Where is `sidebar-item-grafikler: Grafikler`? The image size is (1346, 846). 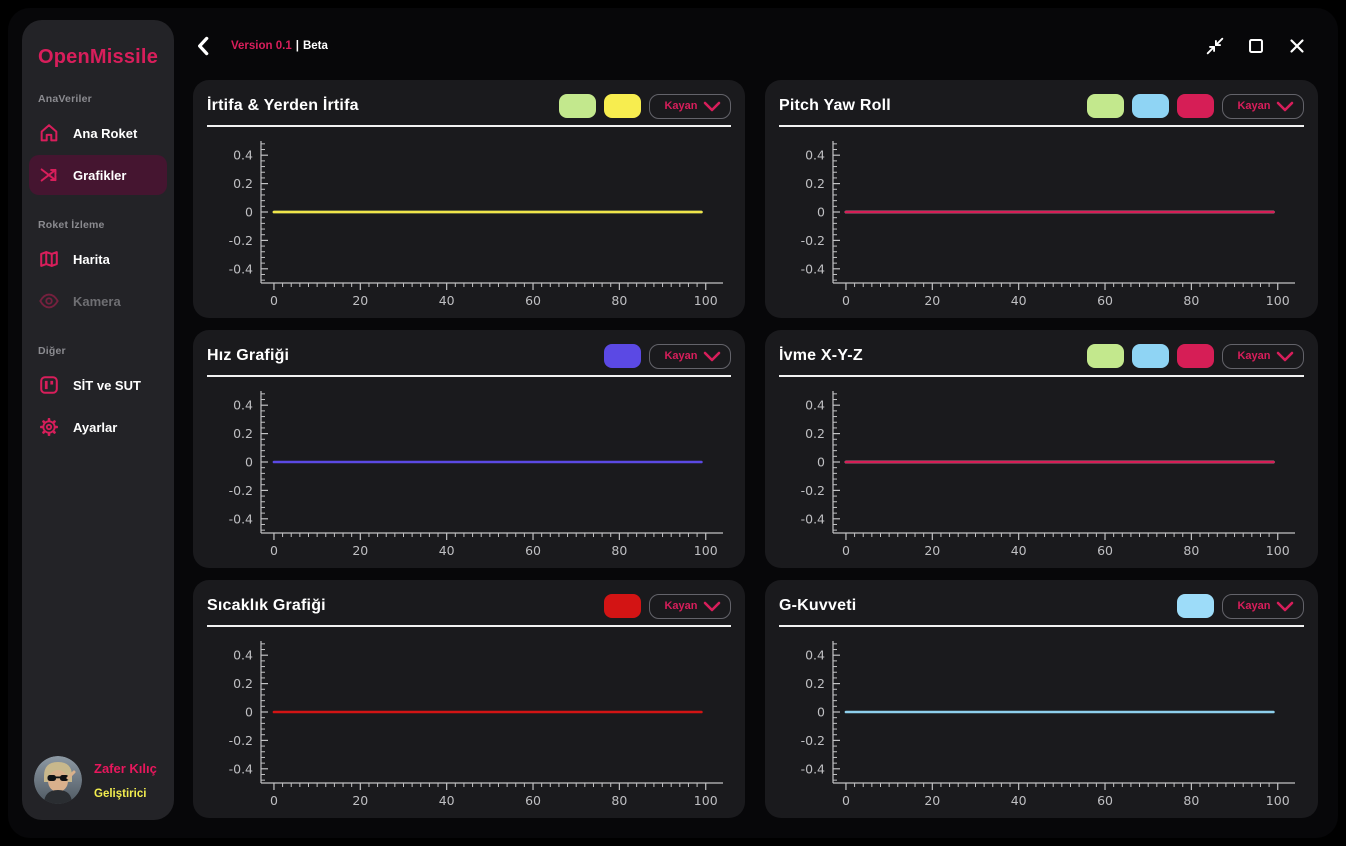
sidebar-item-grafikler: Grafikler is located at coordinates (98, 175).